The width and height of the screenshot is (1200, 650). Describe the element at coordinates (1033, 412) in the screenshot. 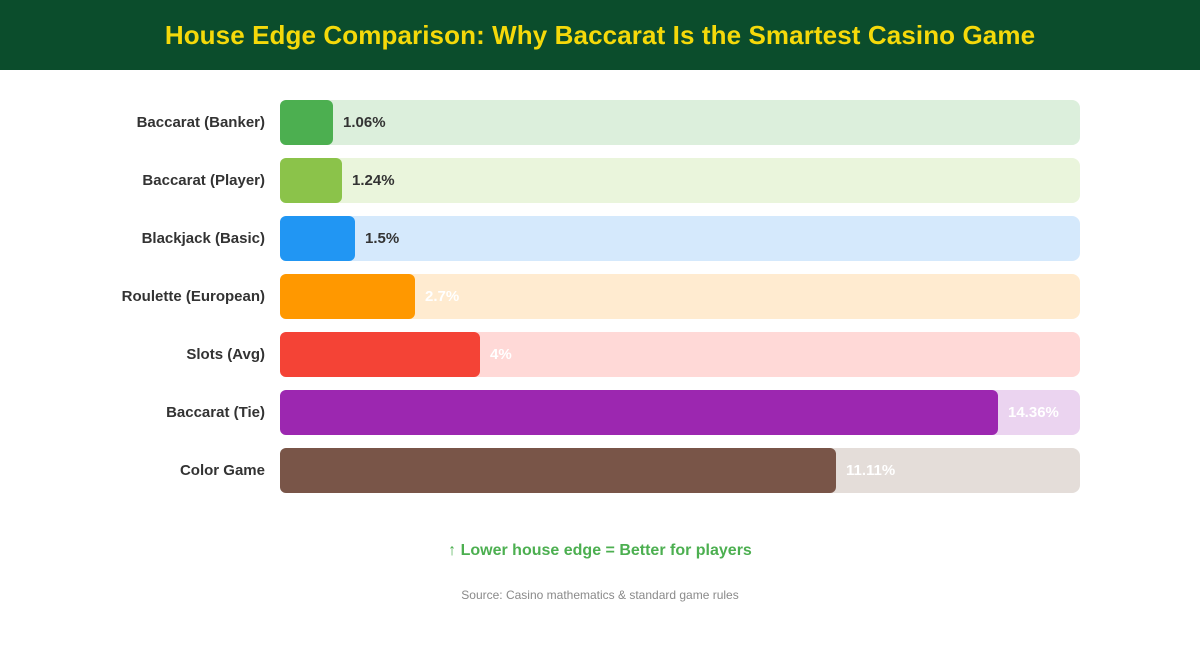

I see `value-label: 14.36%` at that location.